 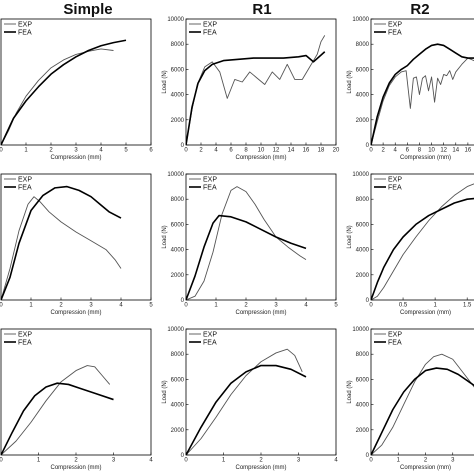 I want to click on x-tick-label: 0.5, so click(x=403, y=306).